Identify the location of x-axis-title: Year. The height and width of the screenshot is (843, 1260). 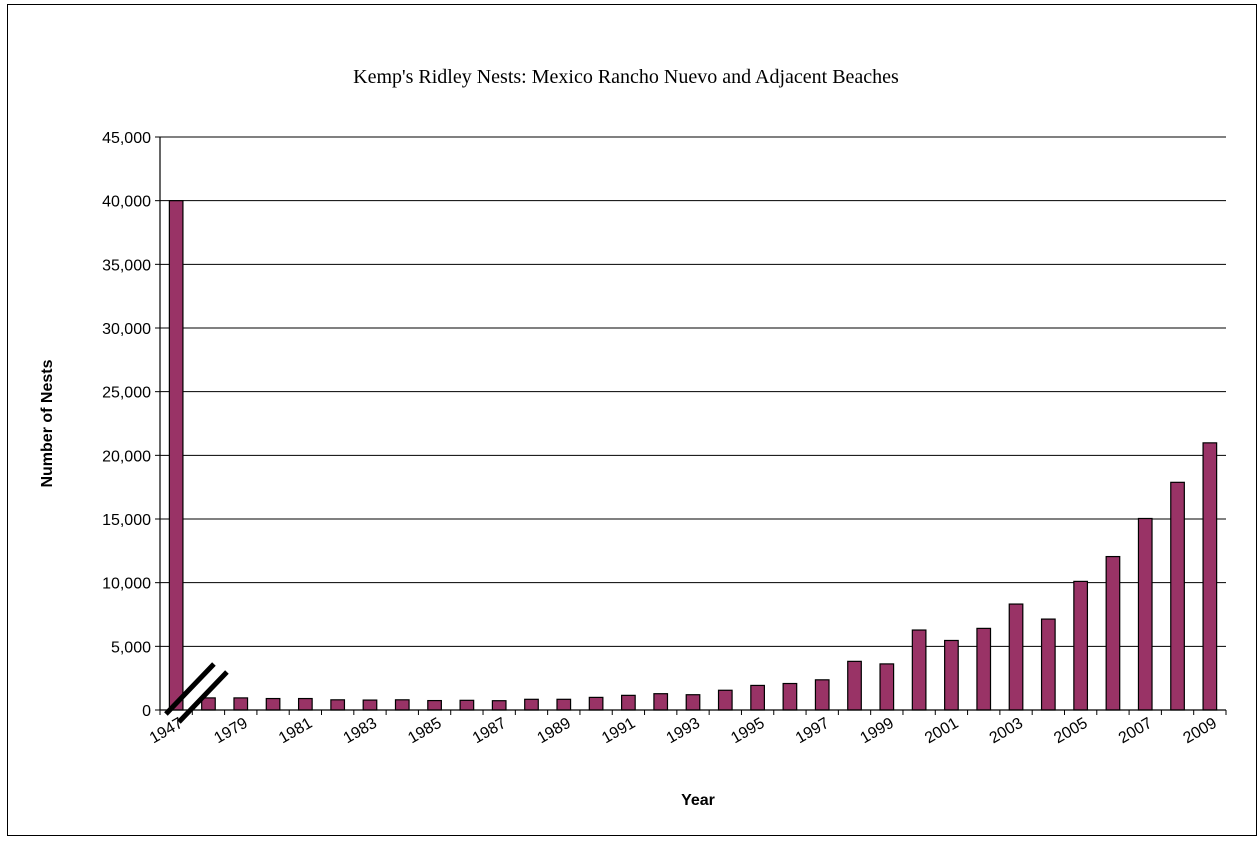
(698, 800).